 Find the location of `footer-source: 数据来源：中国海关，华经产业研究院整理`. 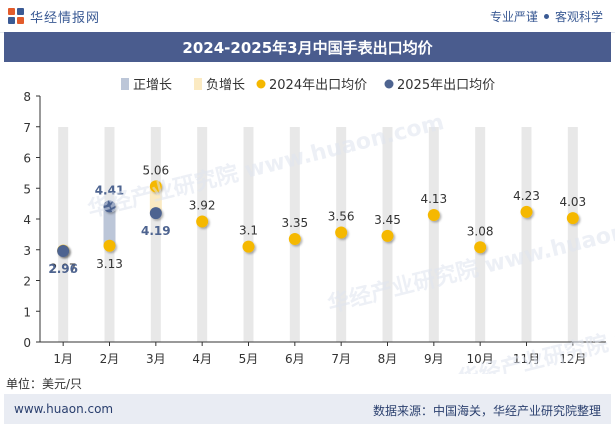

footer-source: 数据来源：中国海关，华经产业研究院整理 is located at coordinates (486, 411).